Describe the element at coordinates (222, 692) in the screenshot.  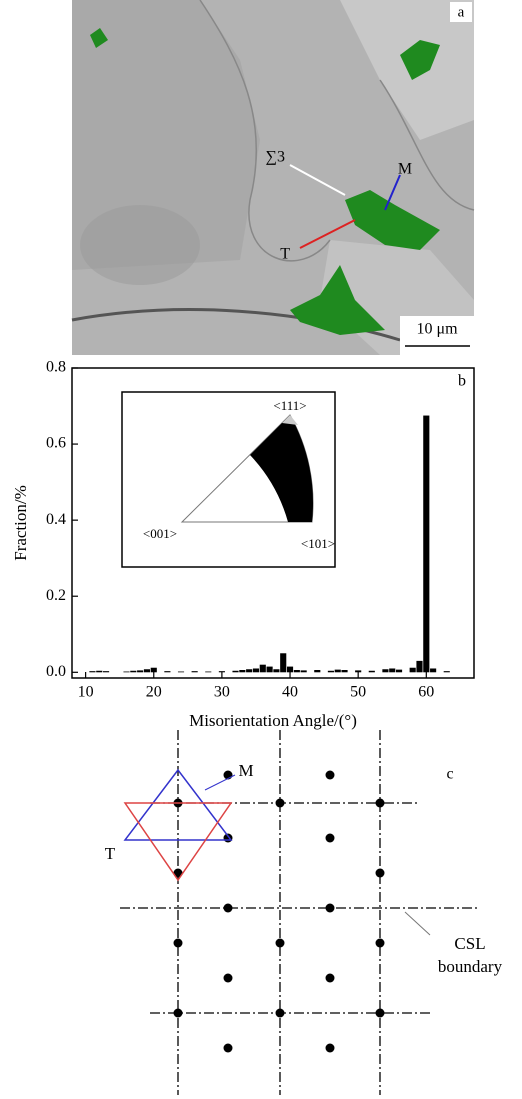
I see `x-tick-label: 30` at that location.